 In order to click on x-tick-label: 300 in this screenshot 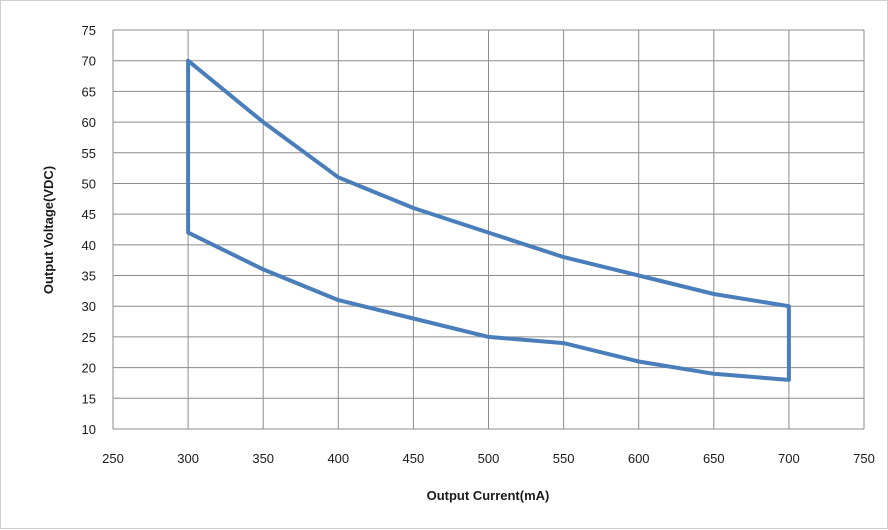, I will do `click(188, 458)`.